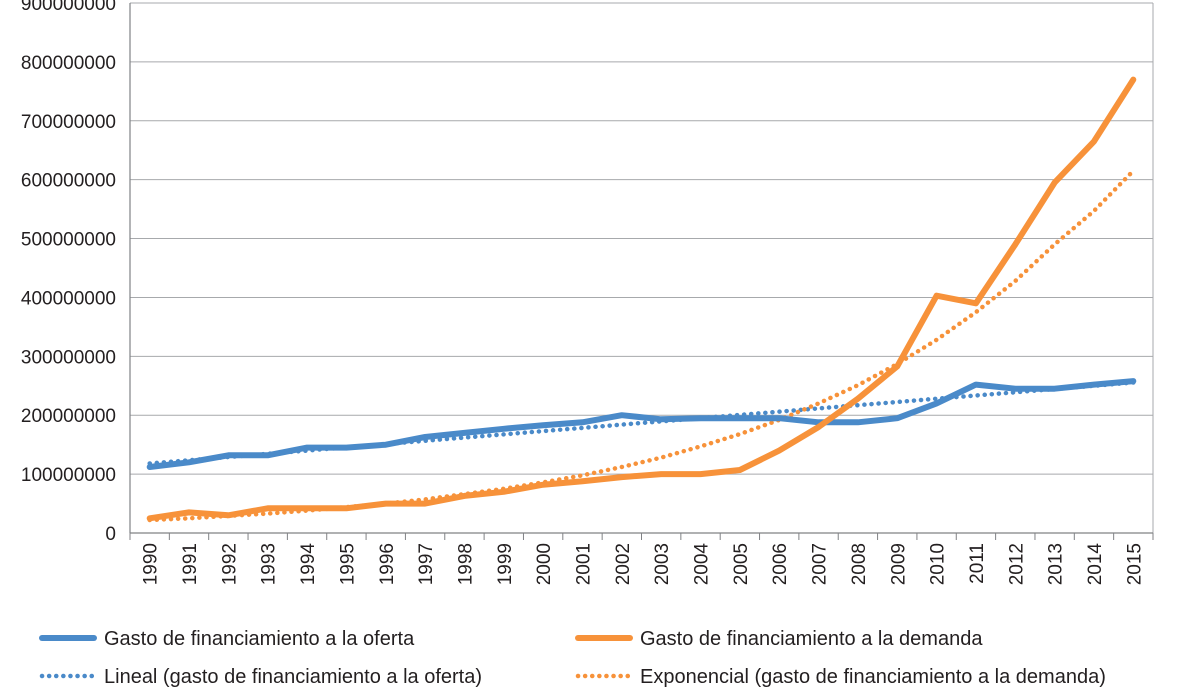  What do you see at coordinates (859, 564) in the screenshot?
I see `x-tick-label: 2008` at bounding box center [859, 564].